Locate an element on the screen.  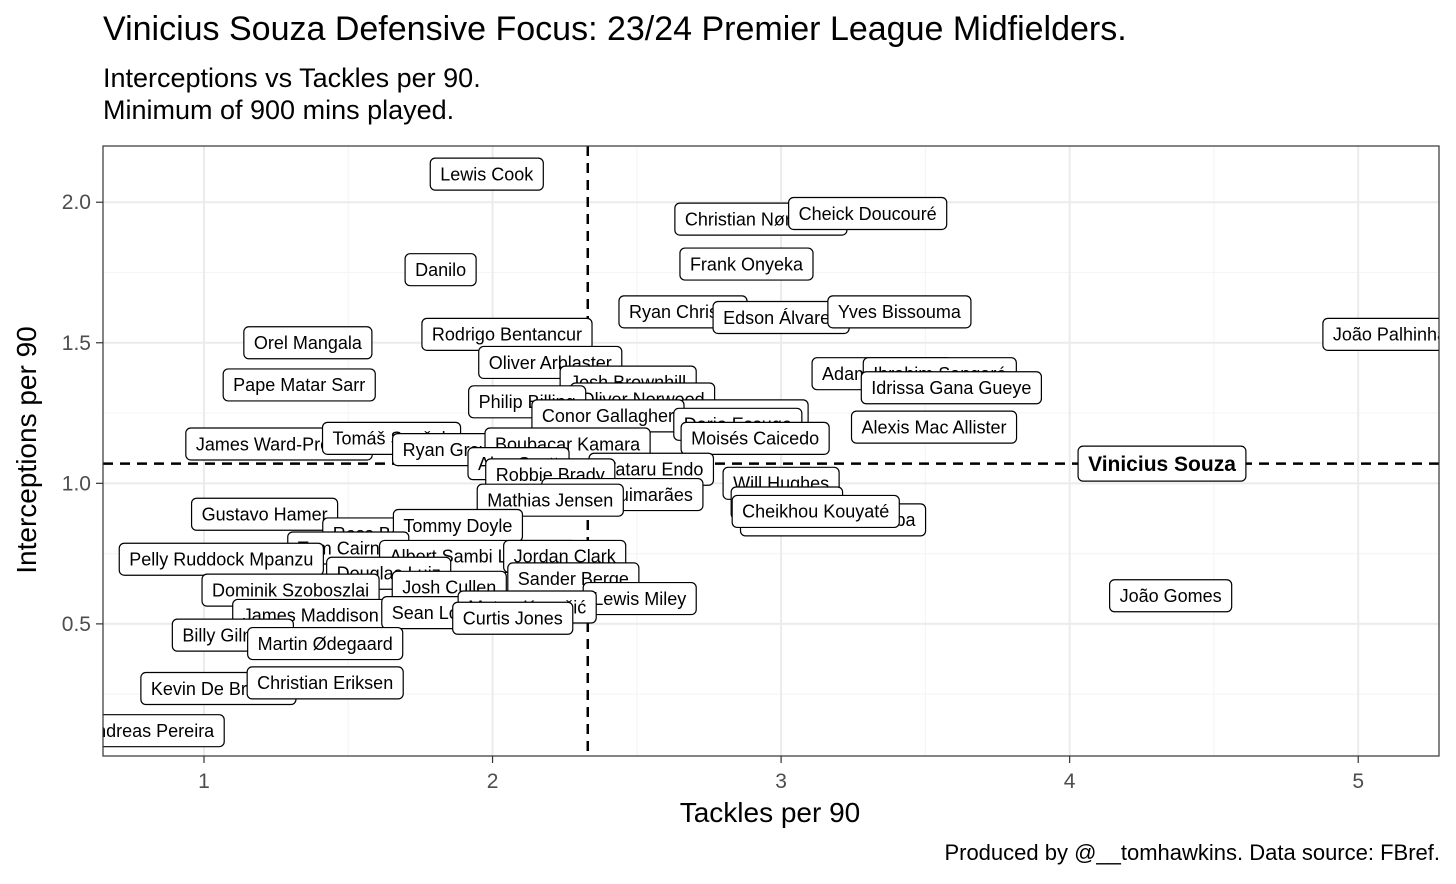
point-label: Rodrigo Bentancur is located at coordinates (507, 334).